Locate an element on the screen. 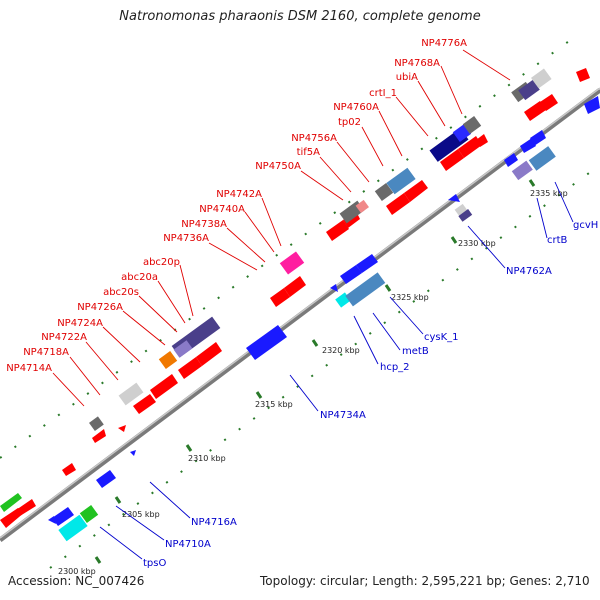  gene-label: abc20s is located at coordinates (121, 292).